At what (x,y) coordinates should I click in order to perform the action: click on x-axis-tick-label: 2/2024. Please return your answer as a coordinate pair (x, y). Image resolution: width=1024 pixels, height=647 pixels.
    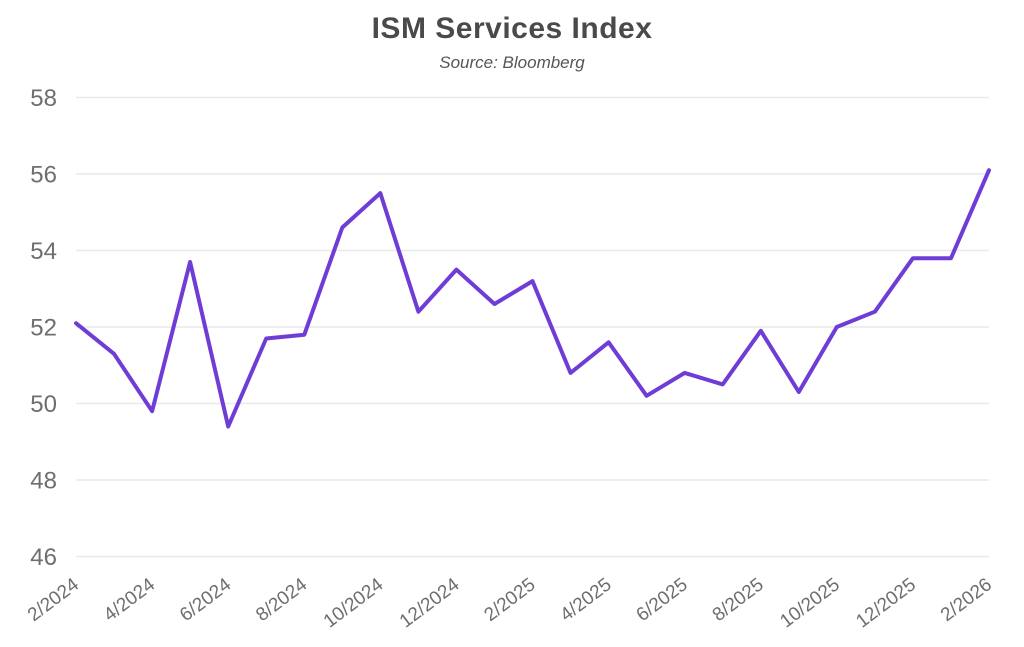
    Looking at the image, I should click on (53, 600).